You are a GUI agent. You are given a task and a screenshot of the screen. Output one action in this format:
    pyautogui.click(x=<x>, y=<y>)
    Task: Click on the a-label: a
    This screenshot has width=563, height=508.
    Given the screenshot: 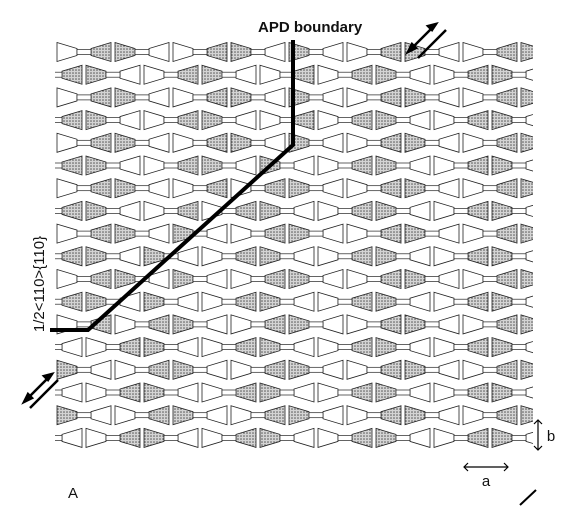 What is the action you would take?
    pyautogui.click(x=486, y=481)
    